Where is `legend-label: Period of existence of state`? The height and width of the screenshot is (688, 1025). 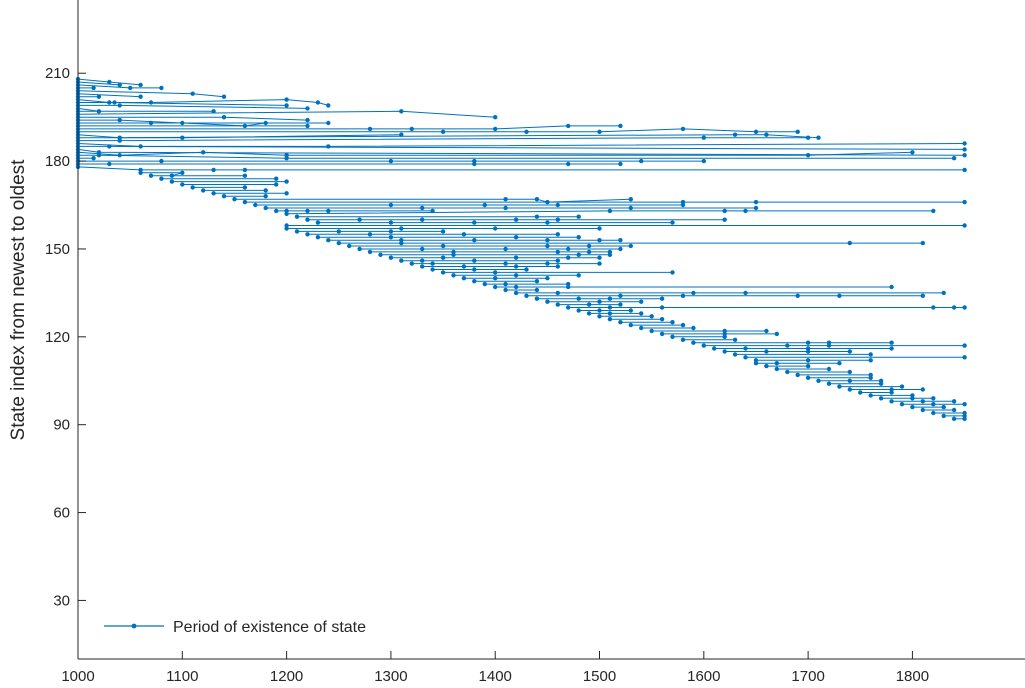
legend-label: Period of existence of state is located at coordinates (269, 627).